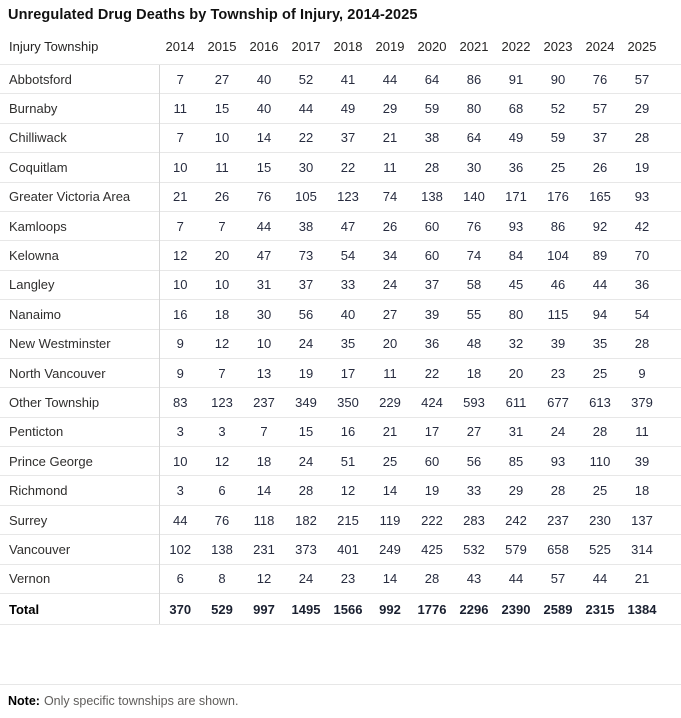 The image size is (681, 718). Describe the element at coordinates (264, 519) in the screenshot. I see `value-cell: 118` at that location.